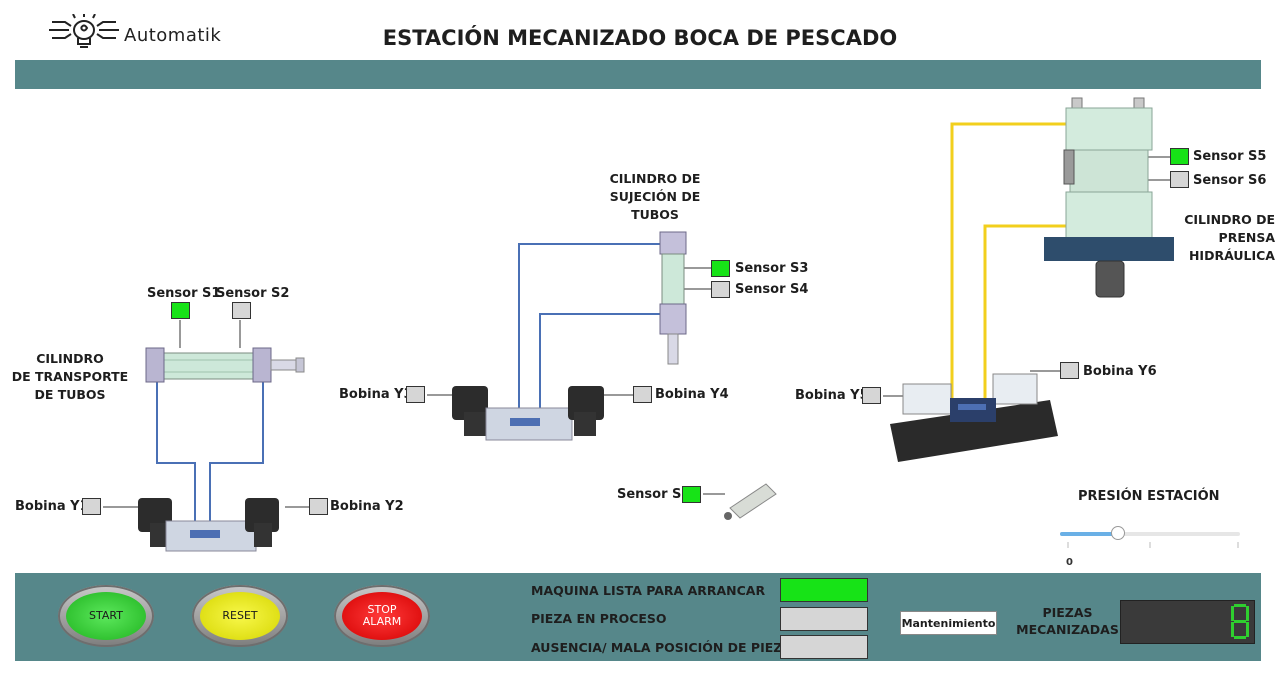 The image size is (1280, 674). What do you see at coordinates (974, 417) in the screenshot?
I see `valve-y5-y6-graphic` at bounding box center [974, 417].